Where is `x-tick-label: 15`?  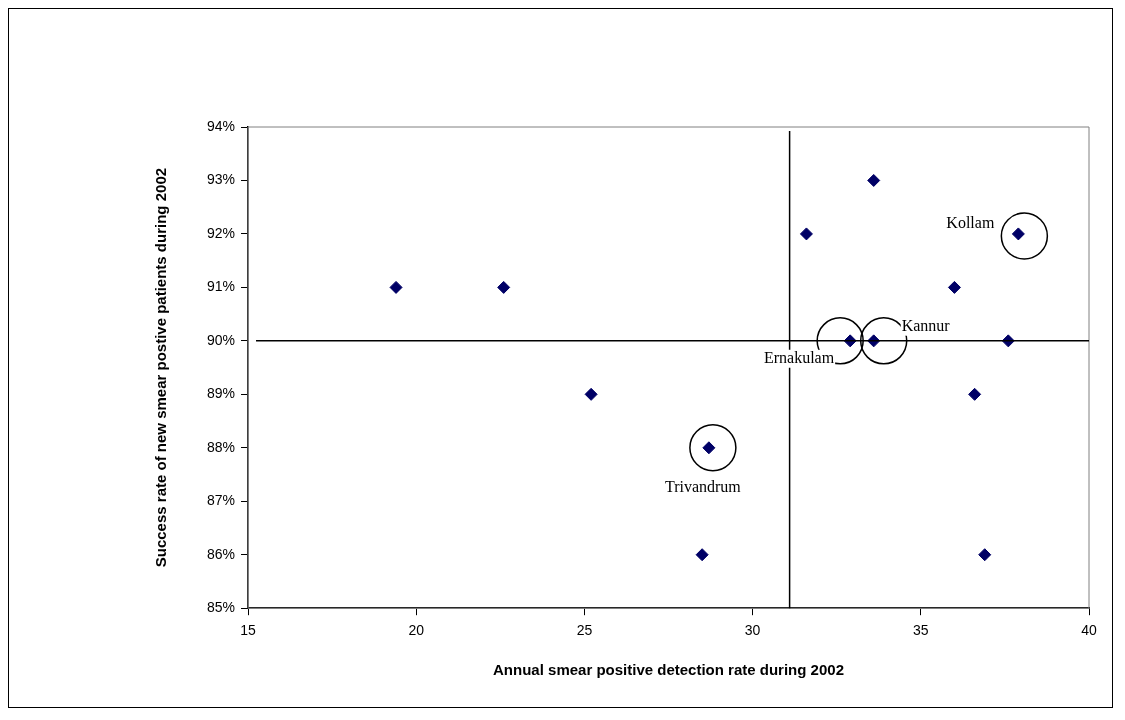 x-tick-label: 15 is located at coordinates (248, 630).